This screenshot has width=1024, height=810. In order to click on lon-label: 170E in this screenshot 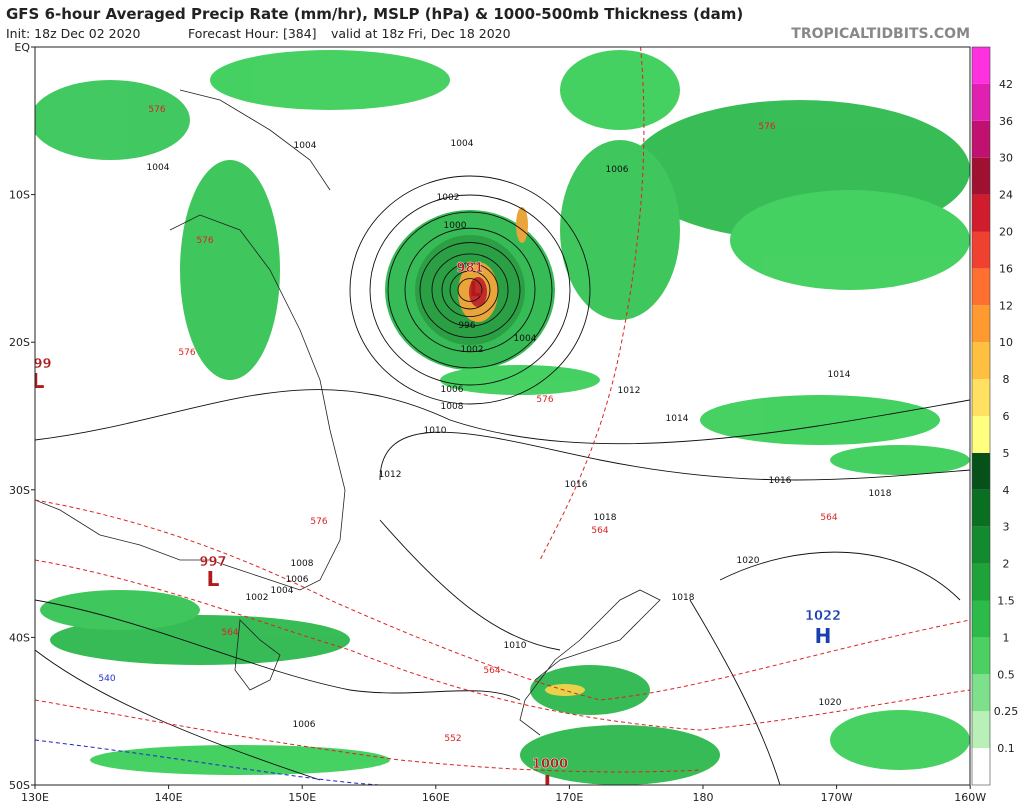, I will do `click(569, 797)`.